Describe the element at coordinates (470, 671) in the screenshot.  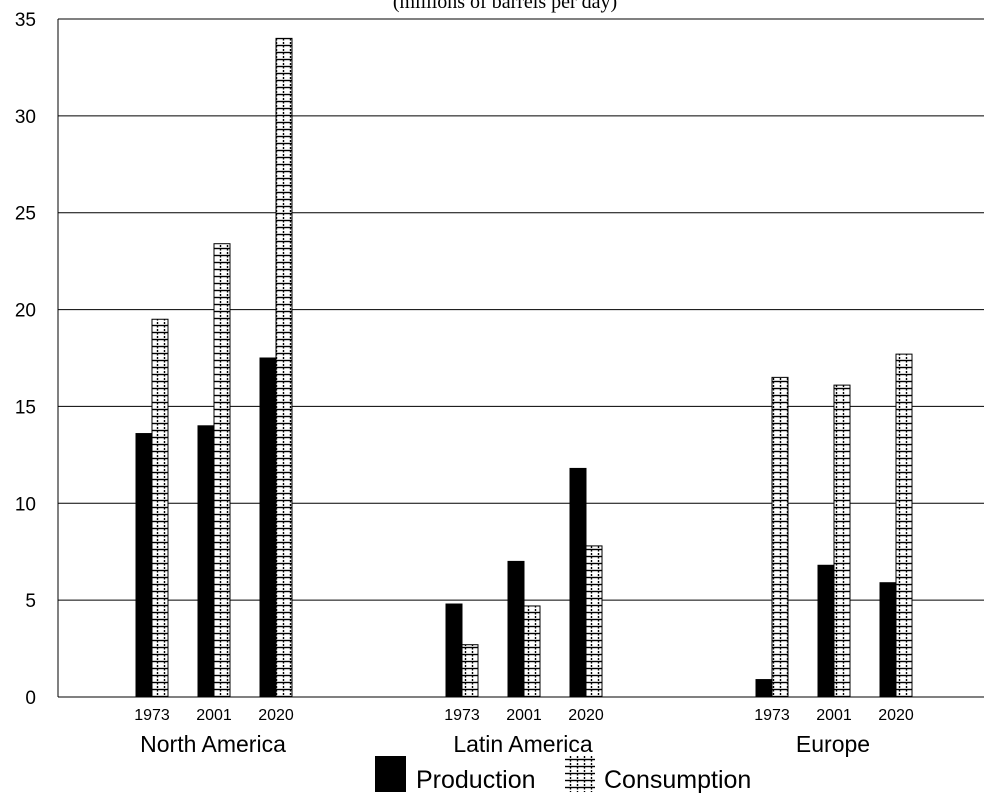
I see `bar-consumption-latin-america-1973` at that location.